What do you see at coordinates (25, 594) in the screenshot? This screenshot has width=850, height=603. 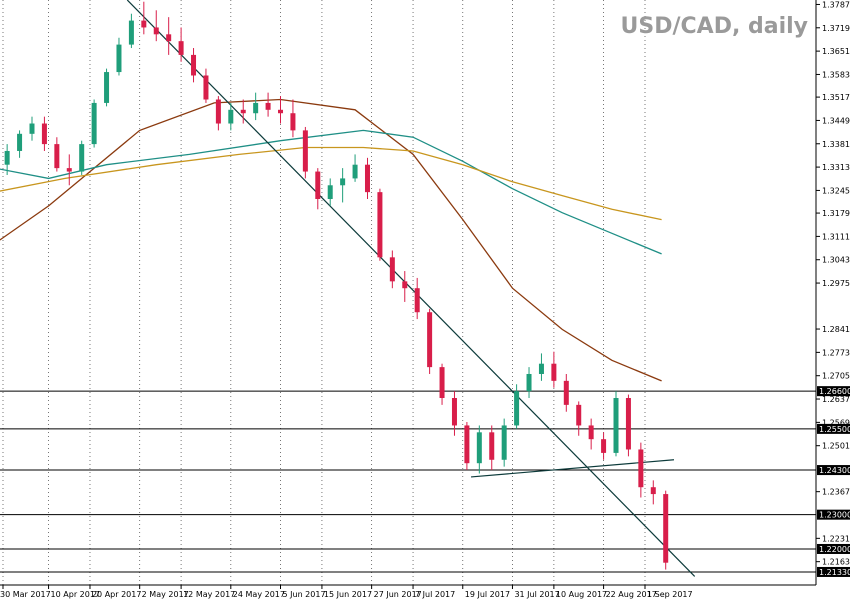 I see `date-tick-label: 30 Mar 2017` at bounding box center [25, 594].